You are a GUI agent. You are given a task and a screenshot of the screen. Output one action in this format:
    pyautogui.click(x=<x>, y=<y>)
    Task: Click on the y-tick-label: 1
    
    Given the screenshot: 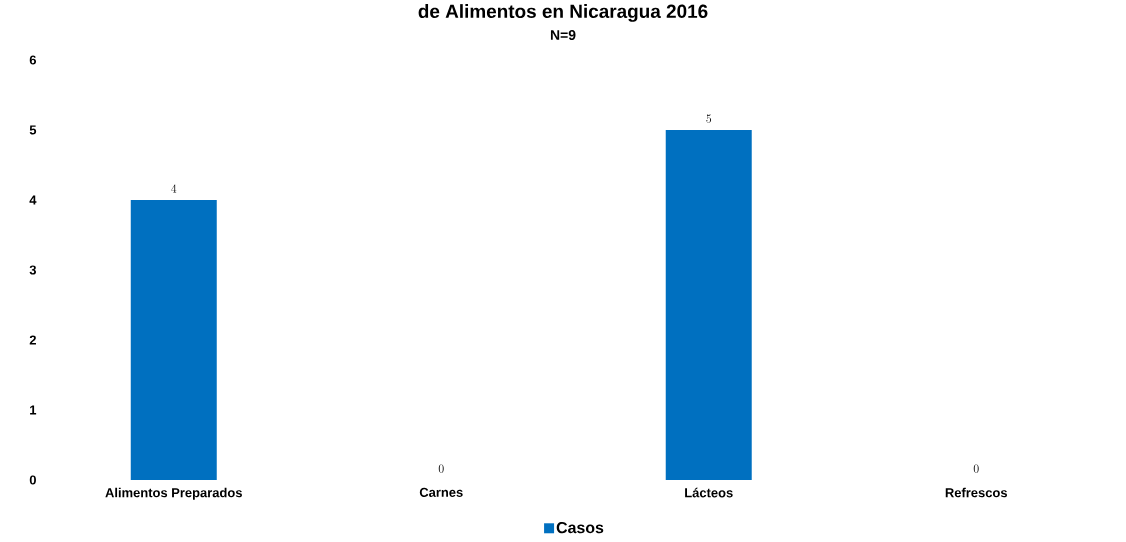 What is the action you would take?
    pyautogui.click(x=33, y=410)
    